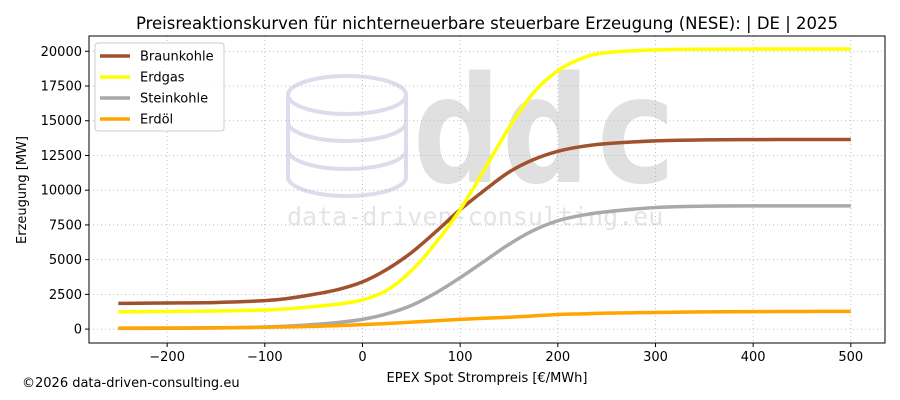 The width and height of the screenshot is (900, 400). I want to click on x-tick-label: 0, so click(362, 357).